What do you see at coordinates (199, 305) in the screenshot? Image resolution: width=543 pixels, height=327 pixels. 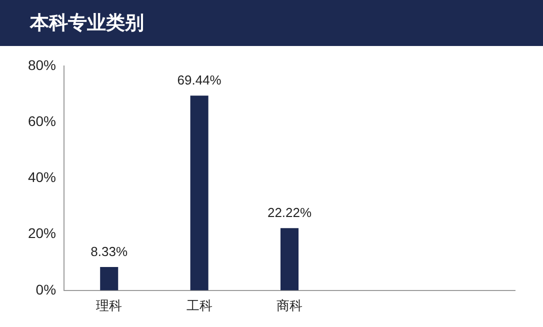 I see `x-tick-label: 工科` at bounding box center [199, 305].